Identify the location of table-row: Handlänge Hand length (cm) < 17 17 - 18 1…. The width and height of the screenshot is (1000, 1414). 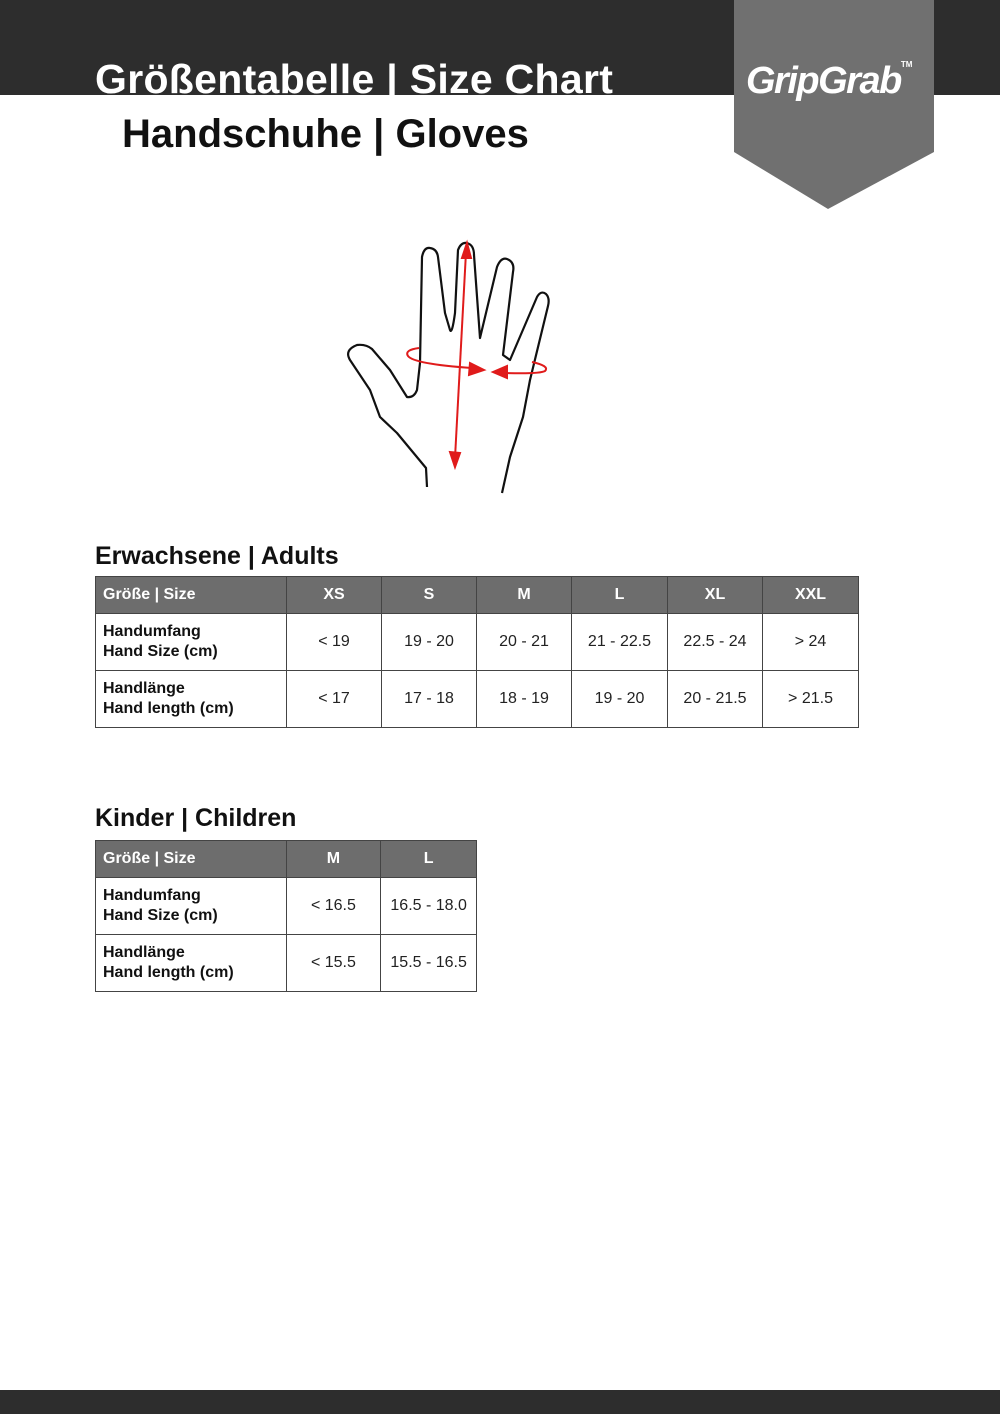
(477, 699).